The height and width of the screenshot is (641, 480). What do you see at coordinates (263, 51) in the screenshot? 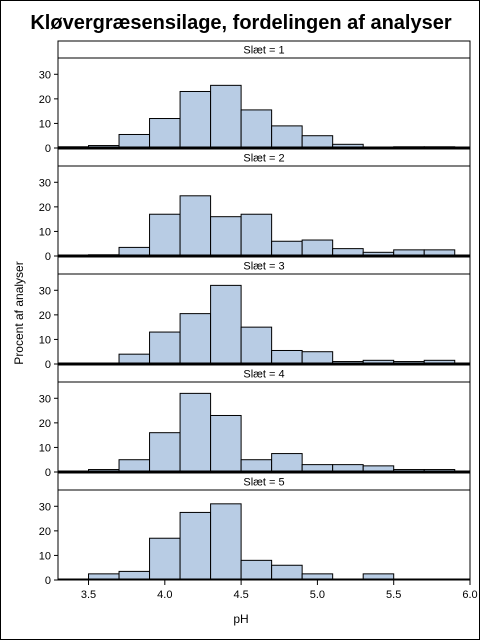
I see `panel-label: Slæt = 1` at bounding box center [263, 51].